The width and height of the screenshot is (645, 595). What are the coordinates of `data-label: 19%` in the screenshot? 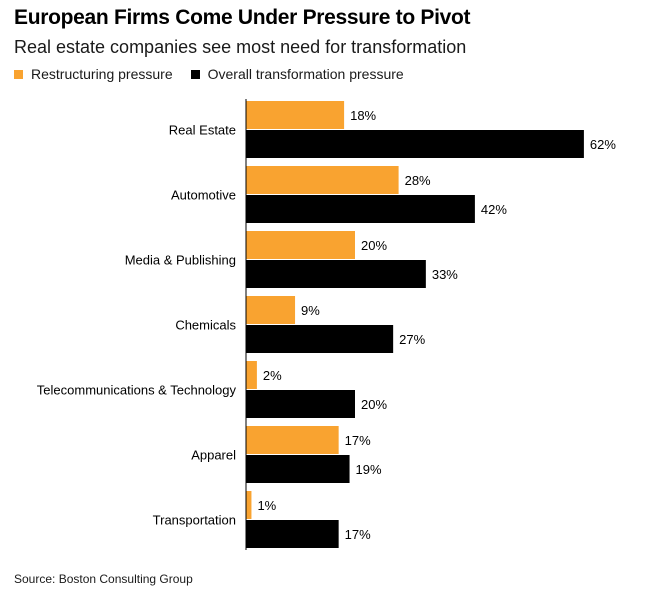 It's located at (369, 469).